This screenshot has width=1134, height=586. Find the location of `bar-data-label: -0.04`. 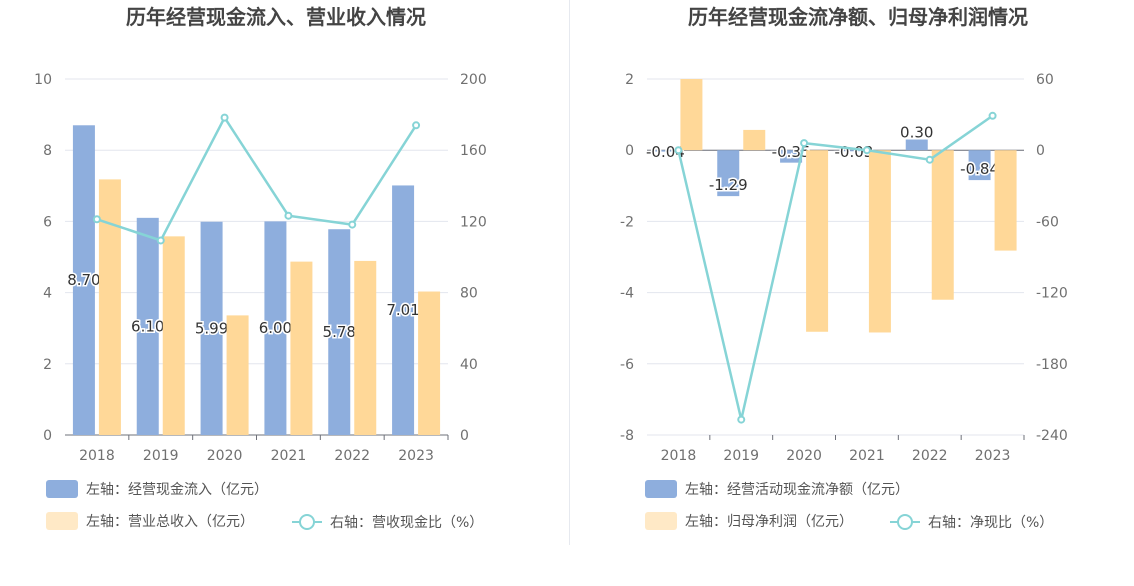

bar-data-label: -0.04 is located at coordinates (665, 152).